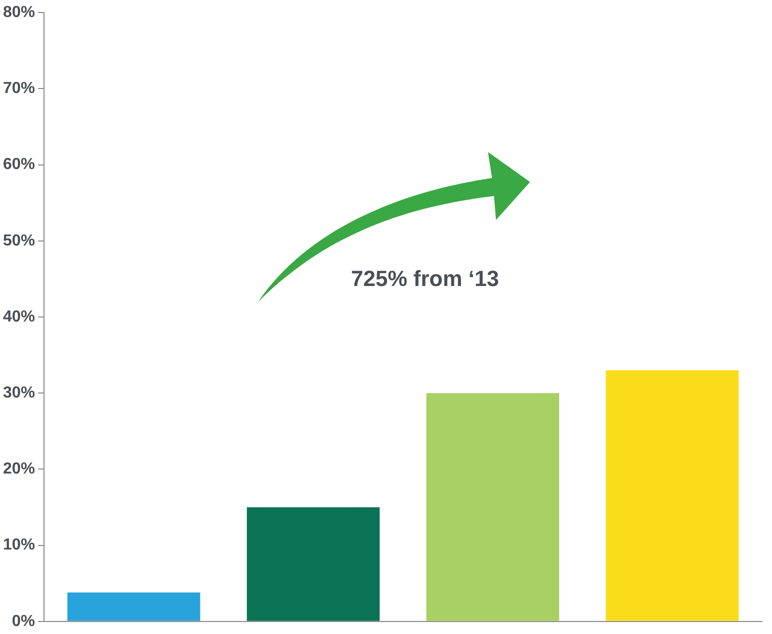 The width and height of the screenshot is (772, 634). Describe the element at coordinates (19, 241) in the screenshot. I see `y-tick-label: 50%` at that location.